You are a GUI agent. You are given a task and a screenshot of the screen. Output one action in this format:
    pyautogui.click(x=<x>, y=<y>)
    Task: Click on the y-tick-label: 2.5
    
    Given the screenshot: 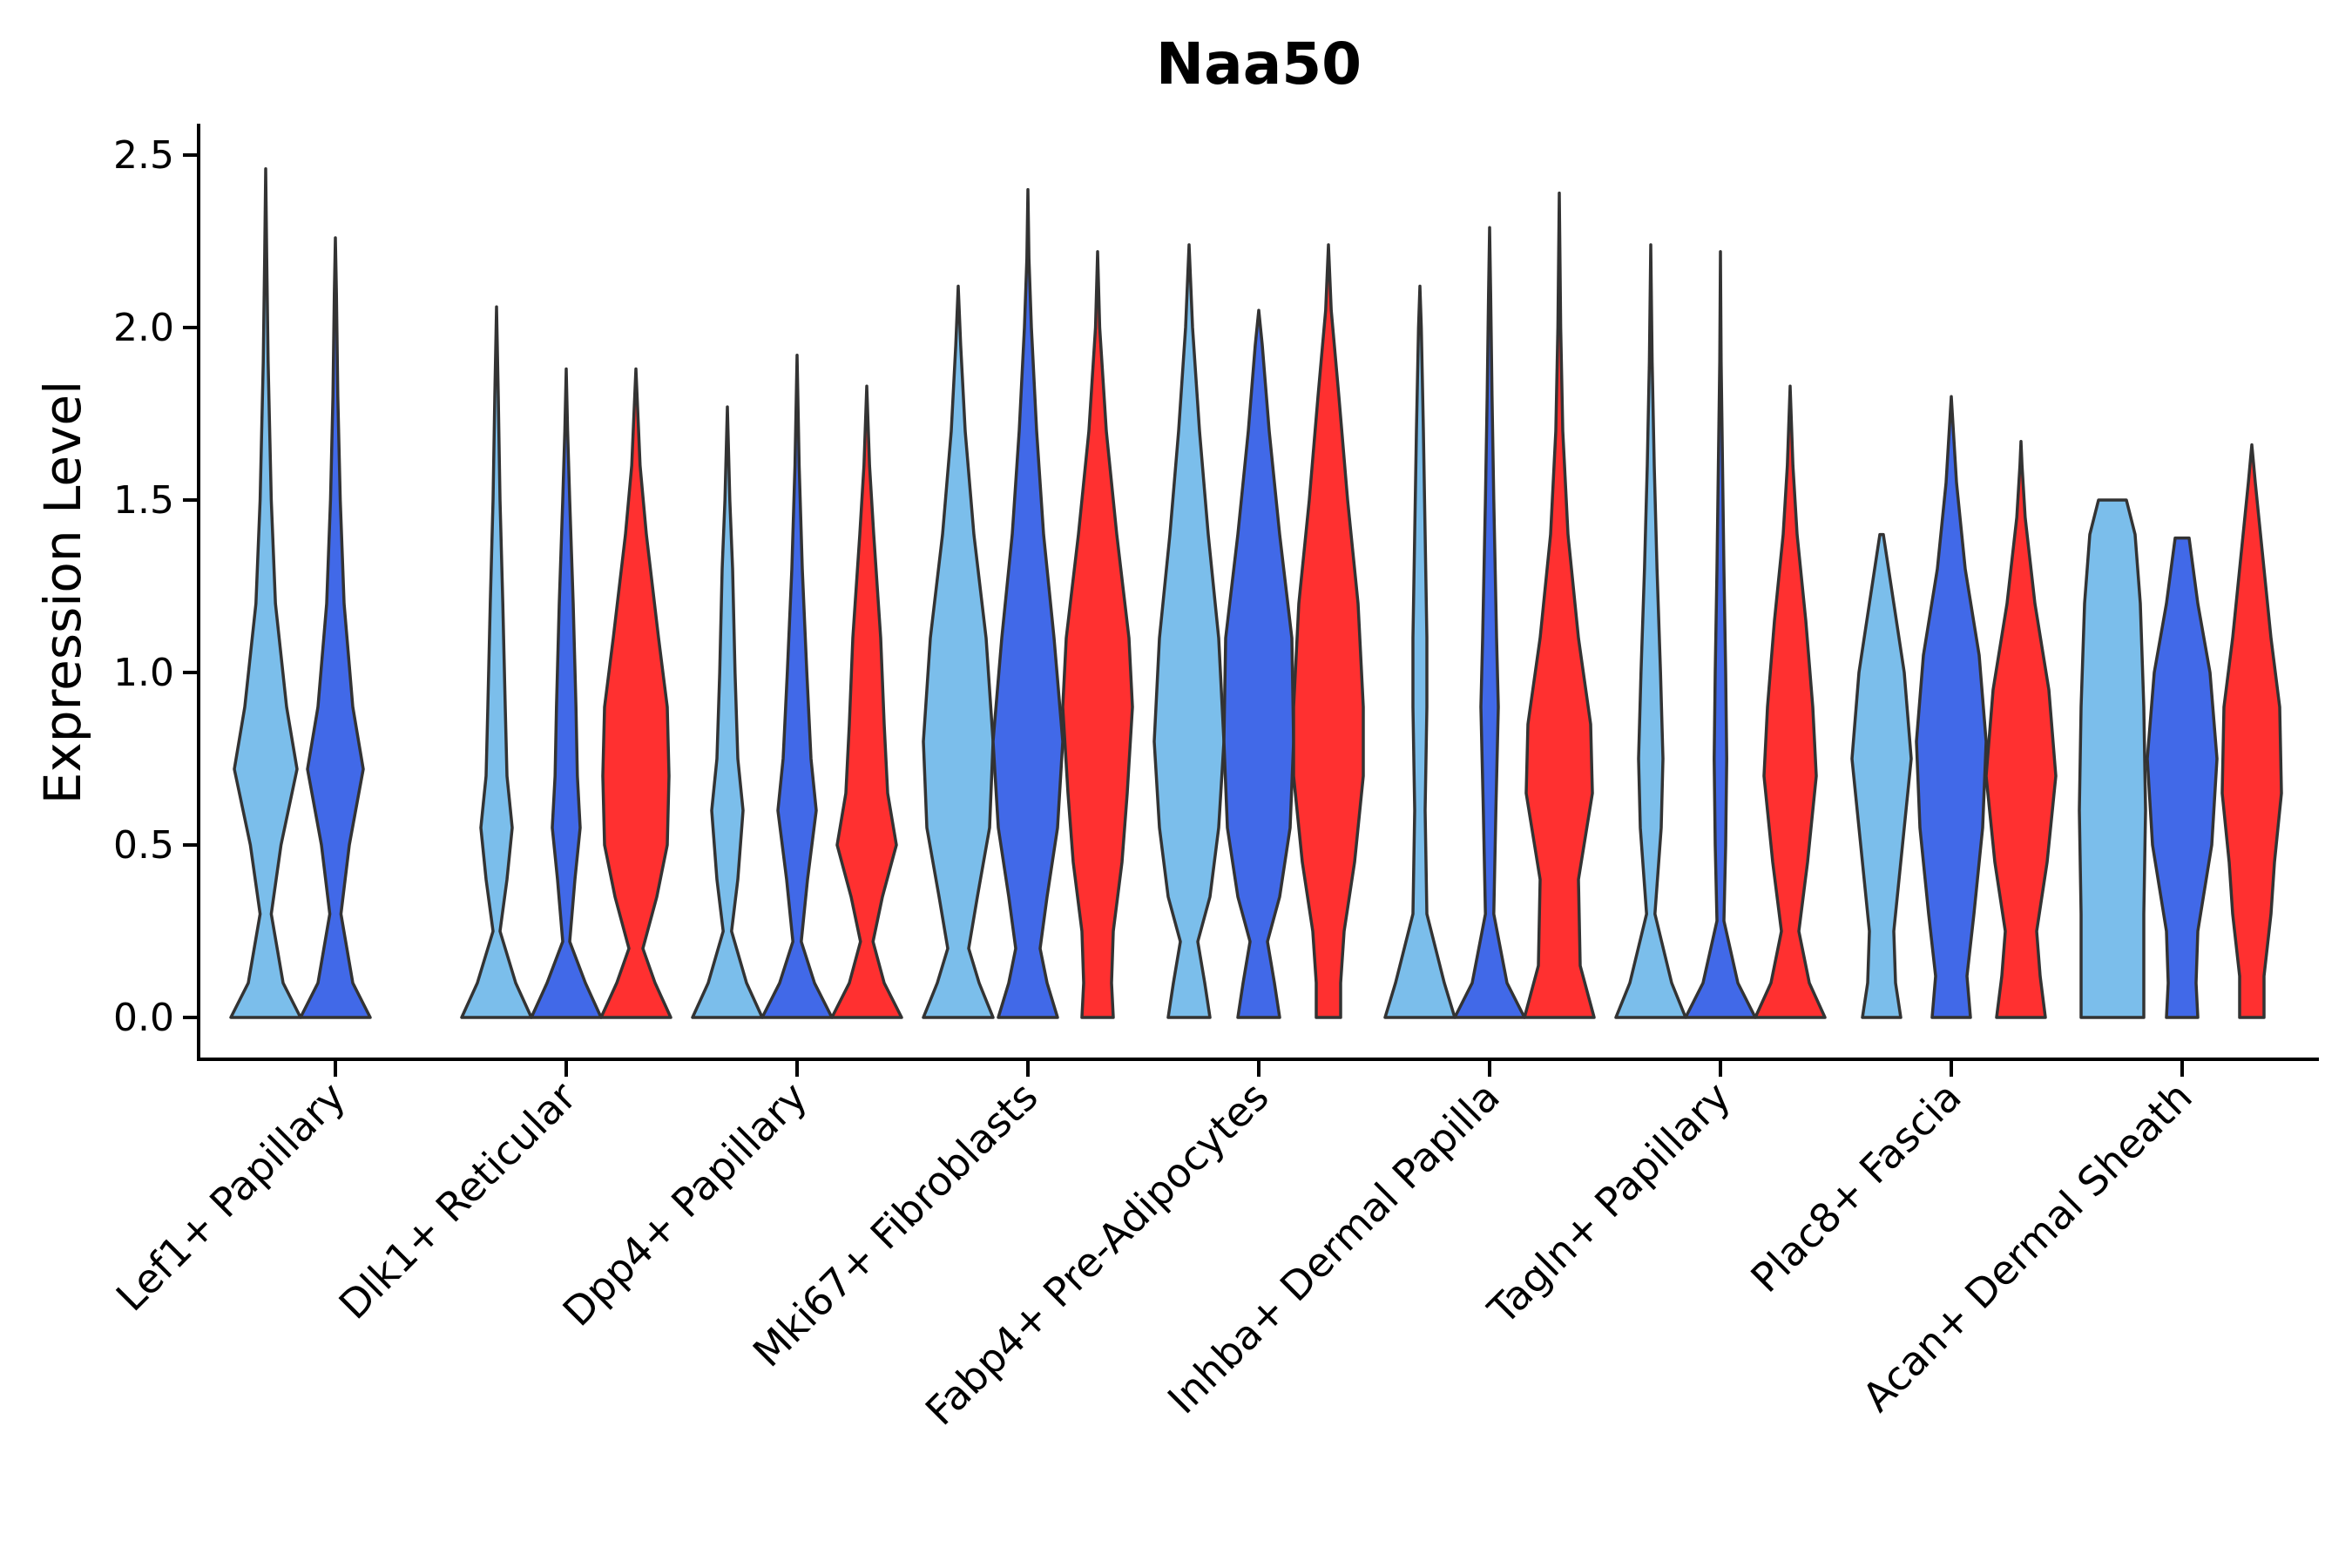 What is the action you would take?
    pyautogui.click(x=143, y=155)
    